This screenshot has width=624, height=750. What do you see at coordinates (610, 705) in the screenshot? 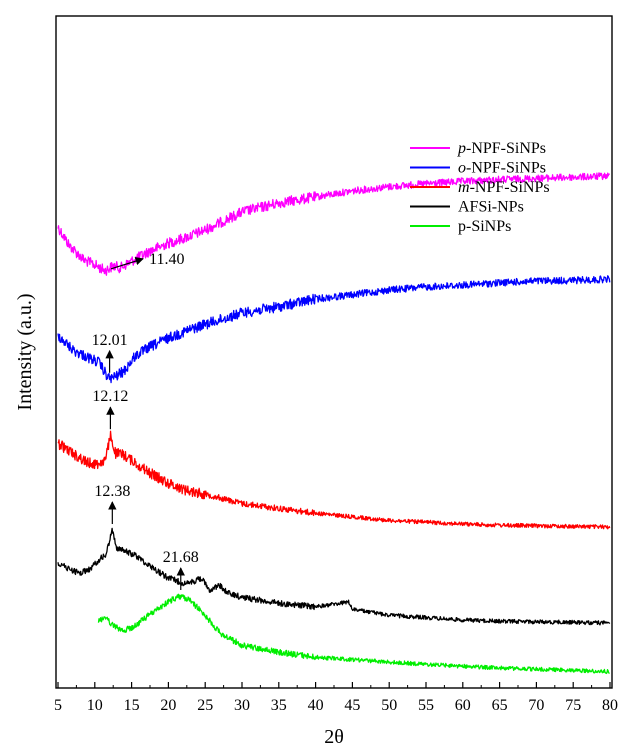
I see `x-tick-label-80: 80` at bounding box center [610, 705].